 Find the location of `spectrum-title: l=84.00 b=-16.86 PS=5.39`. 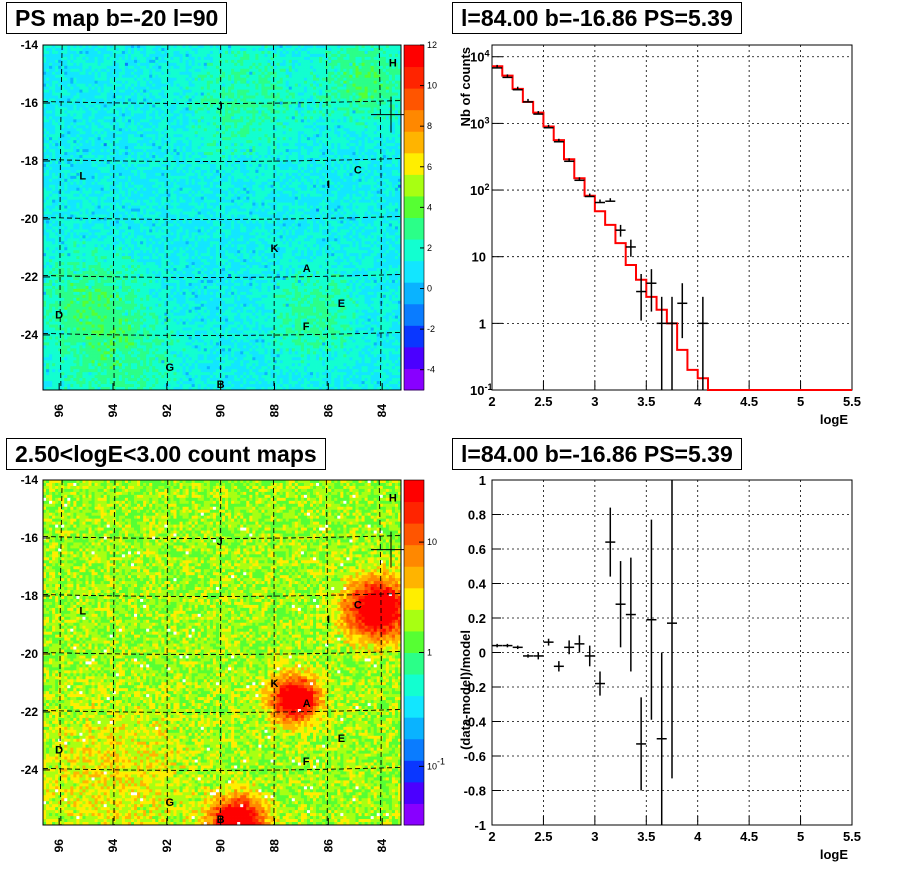

spectrum-title: l=84.00 b=-16.86 PS=5.39 is located at coordinates (597, 18).